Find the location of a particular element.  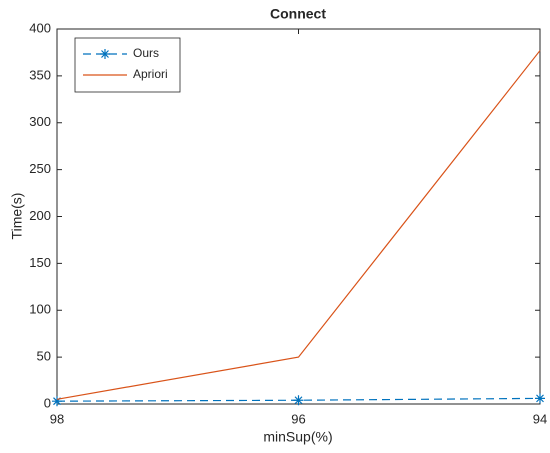

legend-marker is located at coordinates (105, 54).